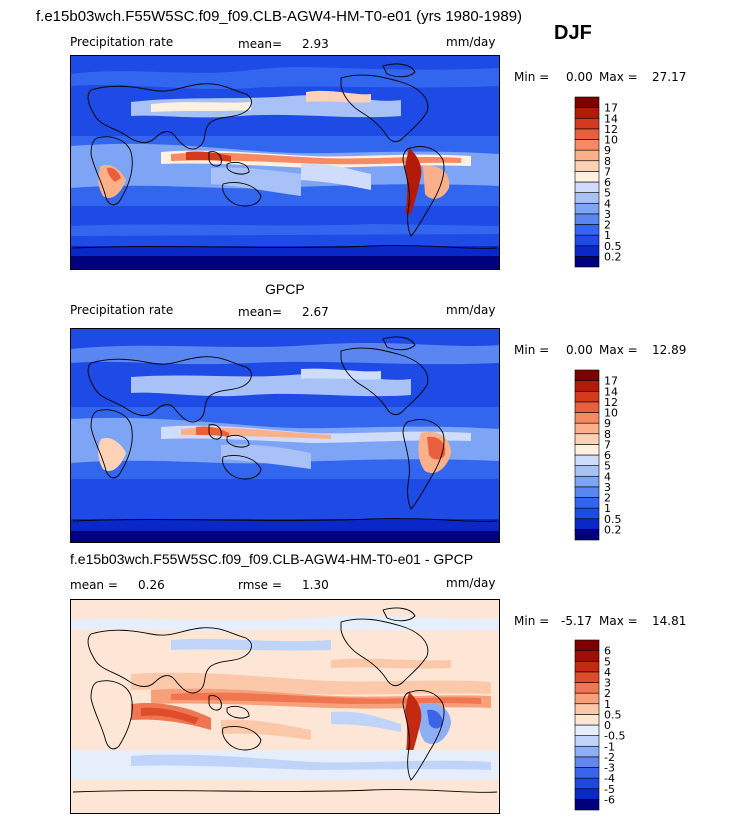  I want to click on panel3-colorbar: -6 -5 -4 -3 -2 -1 -0.5 0 0.5 1 2 3 4 5 6, so click(604, 725).